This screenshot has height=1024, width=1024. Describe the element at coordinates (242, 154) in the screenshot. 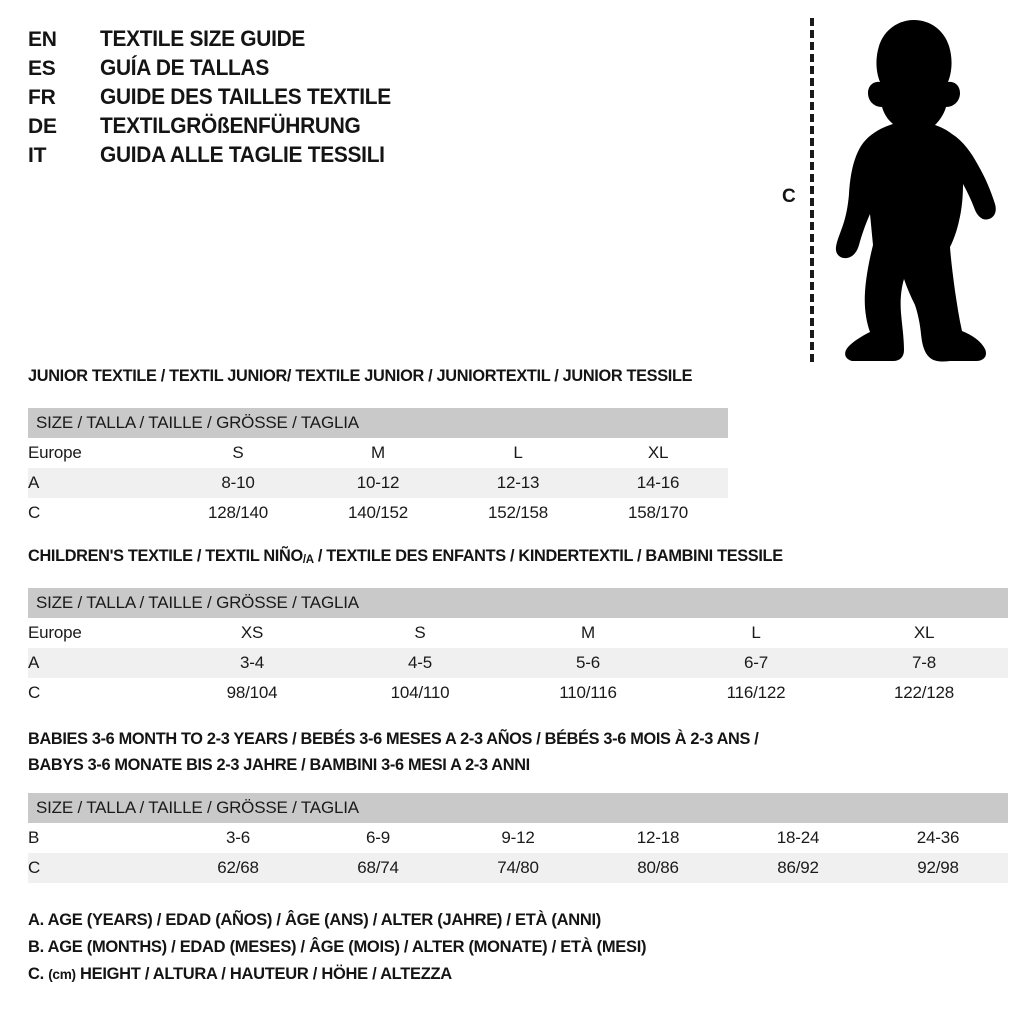

I see `guide-title: GUIDA ALLE TAGLIE TESSILI` at that location.